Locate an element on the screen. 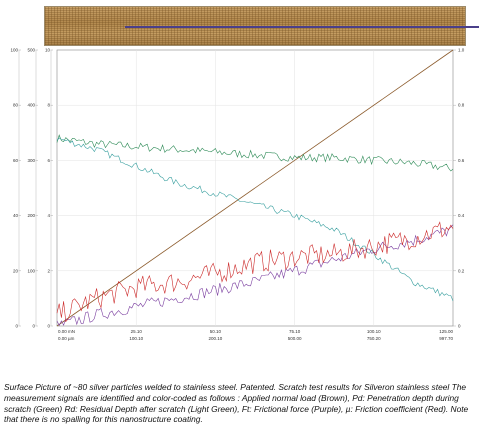  left-tick-label: 200 is located at coordinates (31, 215).